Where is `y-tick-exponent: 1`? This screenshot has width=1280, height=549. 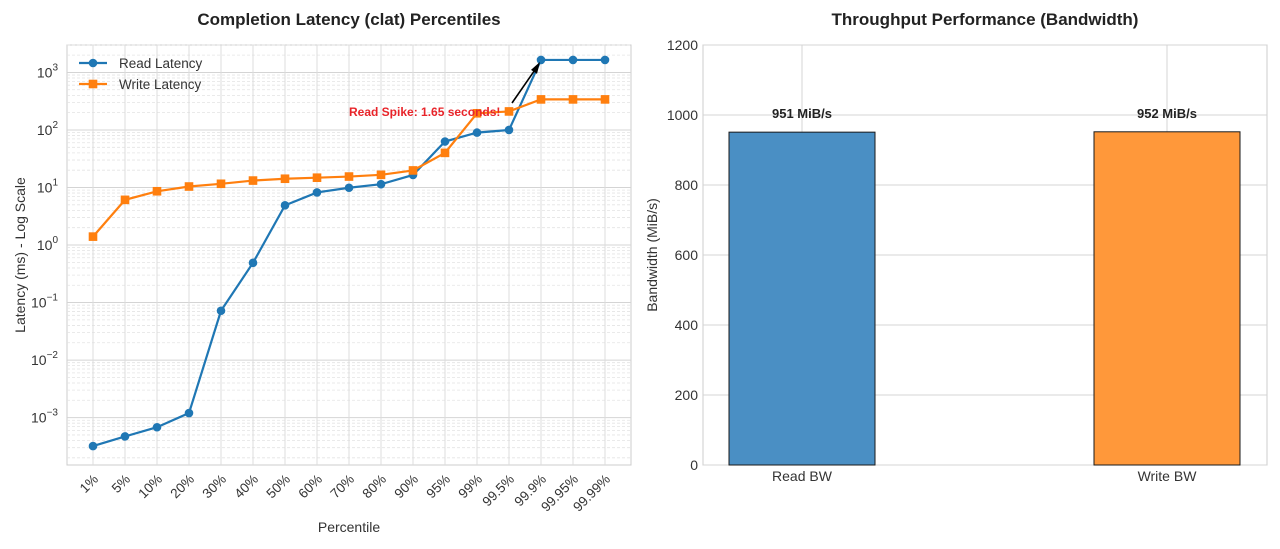 y-tick-exponent: 1 is located at coordinates (55, 182).